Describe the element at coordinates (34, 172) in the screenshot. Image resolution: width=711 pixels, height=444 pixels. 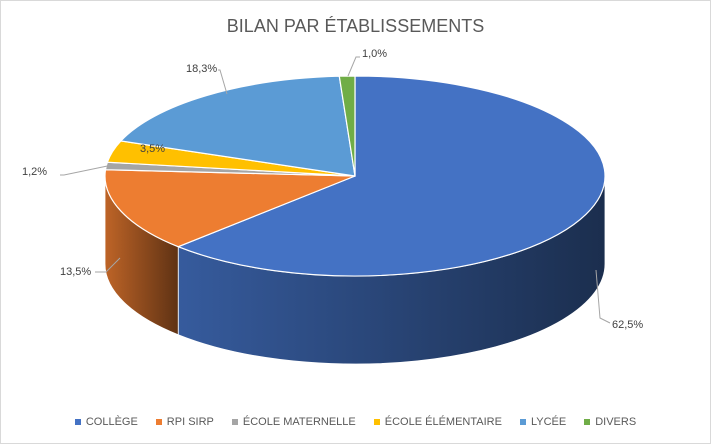
I see `data-label: 1,2%` at that location.